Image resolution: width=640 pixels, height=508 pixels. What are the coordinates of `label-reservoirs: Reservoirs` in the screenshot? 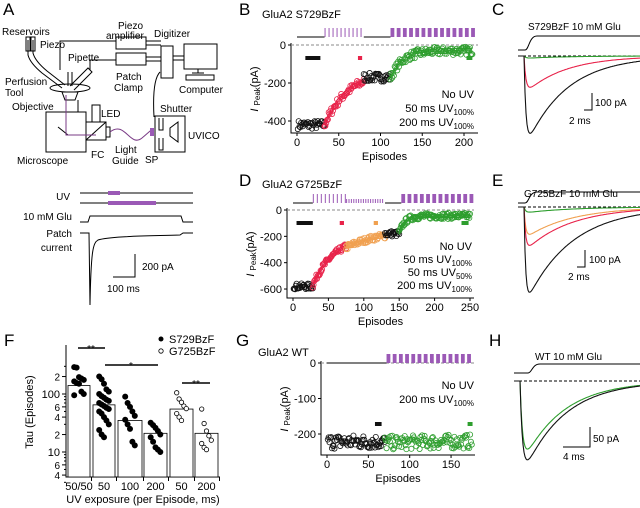 It's located at (26, 32).